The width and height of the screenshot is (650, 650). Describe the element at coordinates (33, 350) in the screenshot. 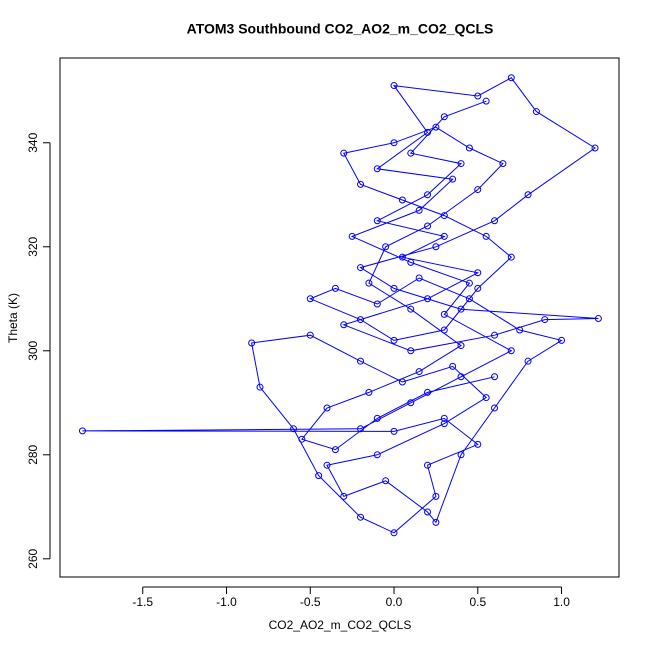

I see `y-tick-label: 300` at that location.